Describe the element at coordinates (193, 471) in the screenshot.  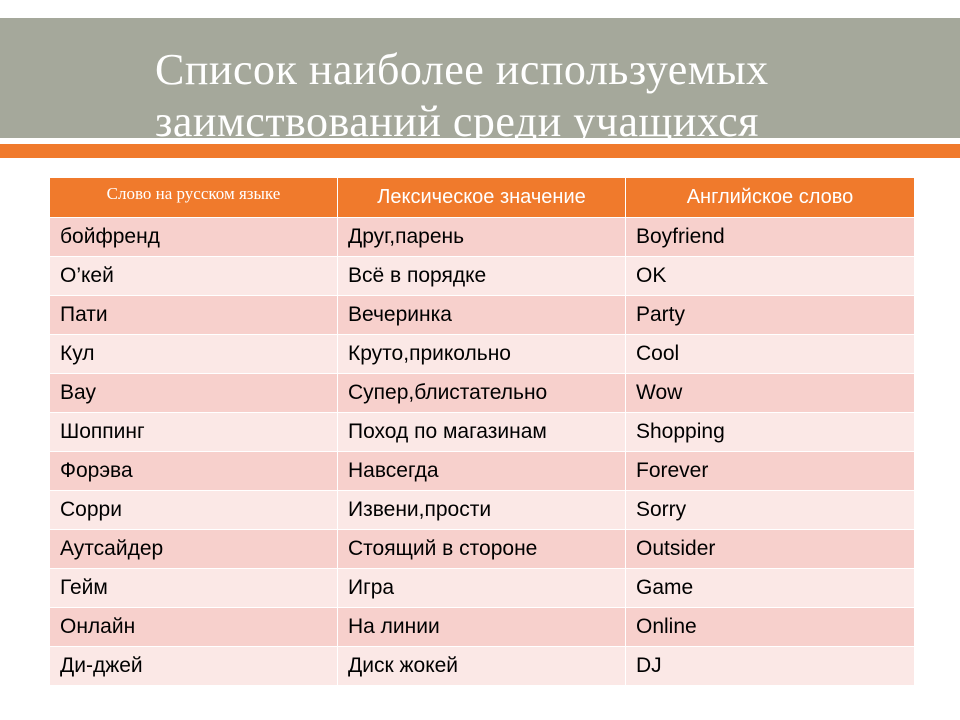
I see `russian-word-cell: Форэва` at that location.